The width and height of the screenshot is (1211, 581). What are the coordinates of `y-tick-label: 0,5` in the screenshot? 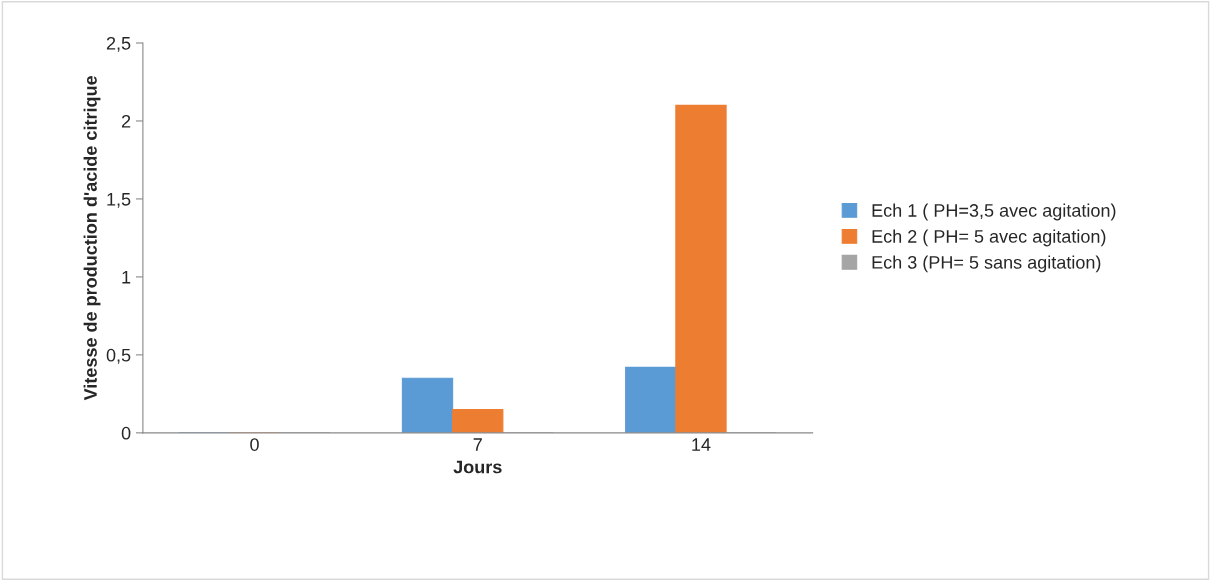 It's located at (118, 356).